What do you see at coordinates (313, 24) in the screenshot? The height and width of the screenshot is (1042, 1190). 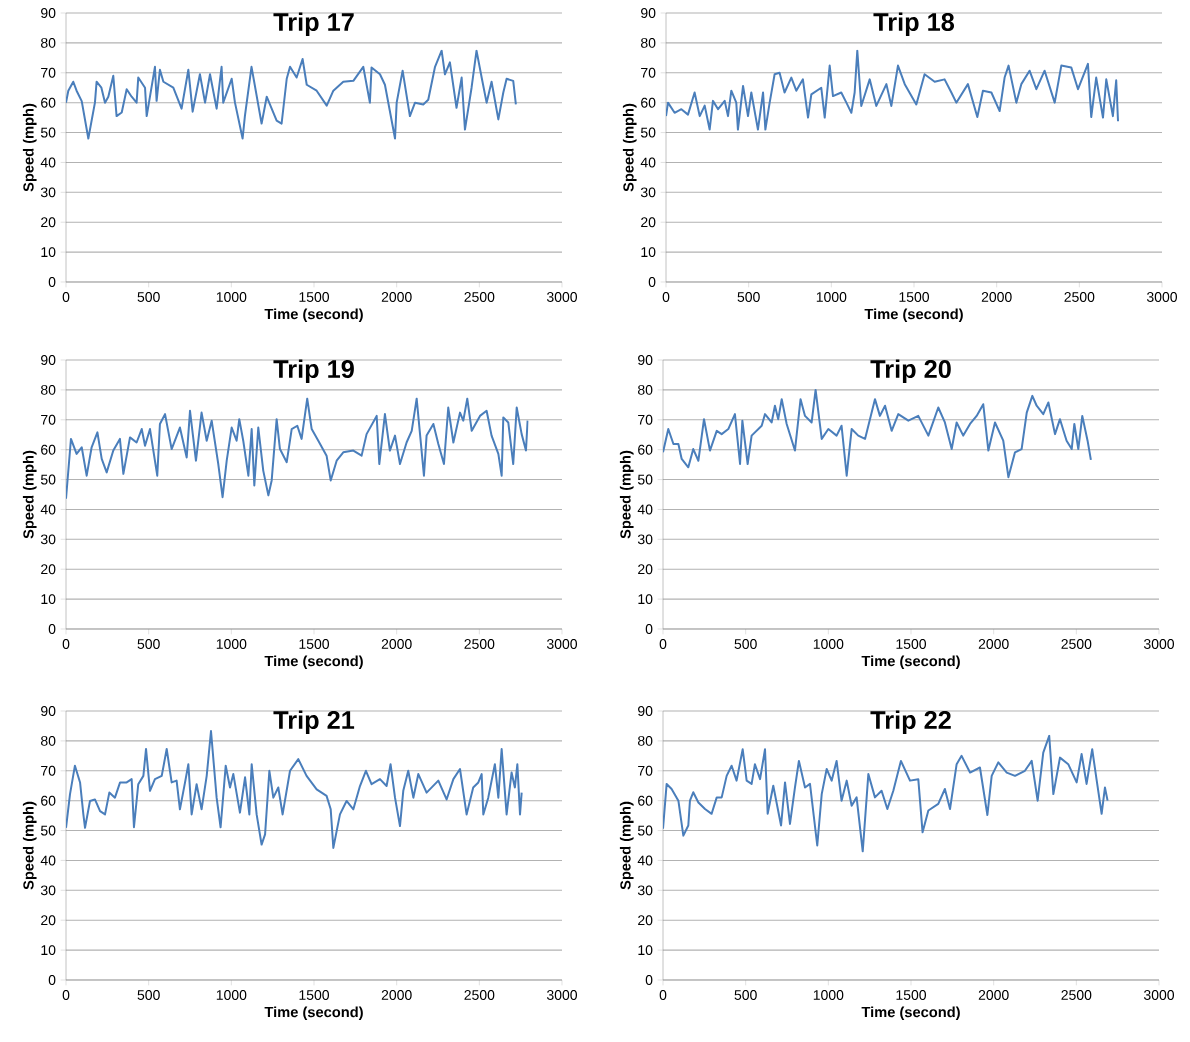 I see `chart-title: Trip 17` at bounding box center [313, 24].